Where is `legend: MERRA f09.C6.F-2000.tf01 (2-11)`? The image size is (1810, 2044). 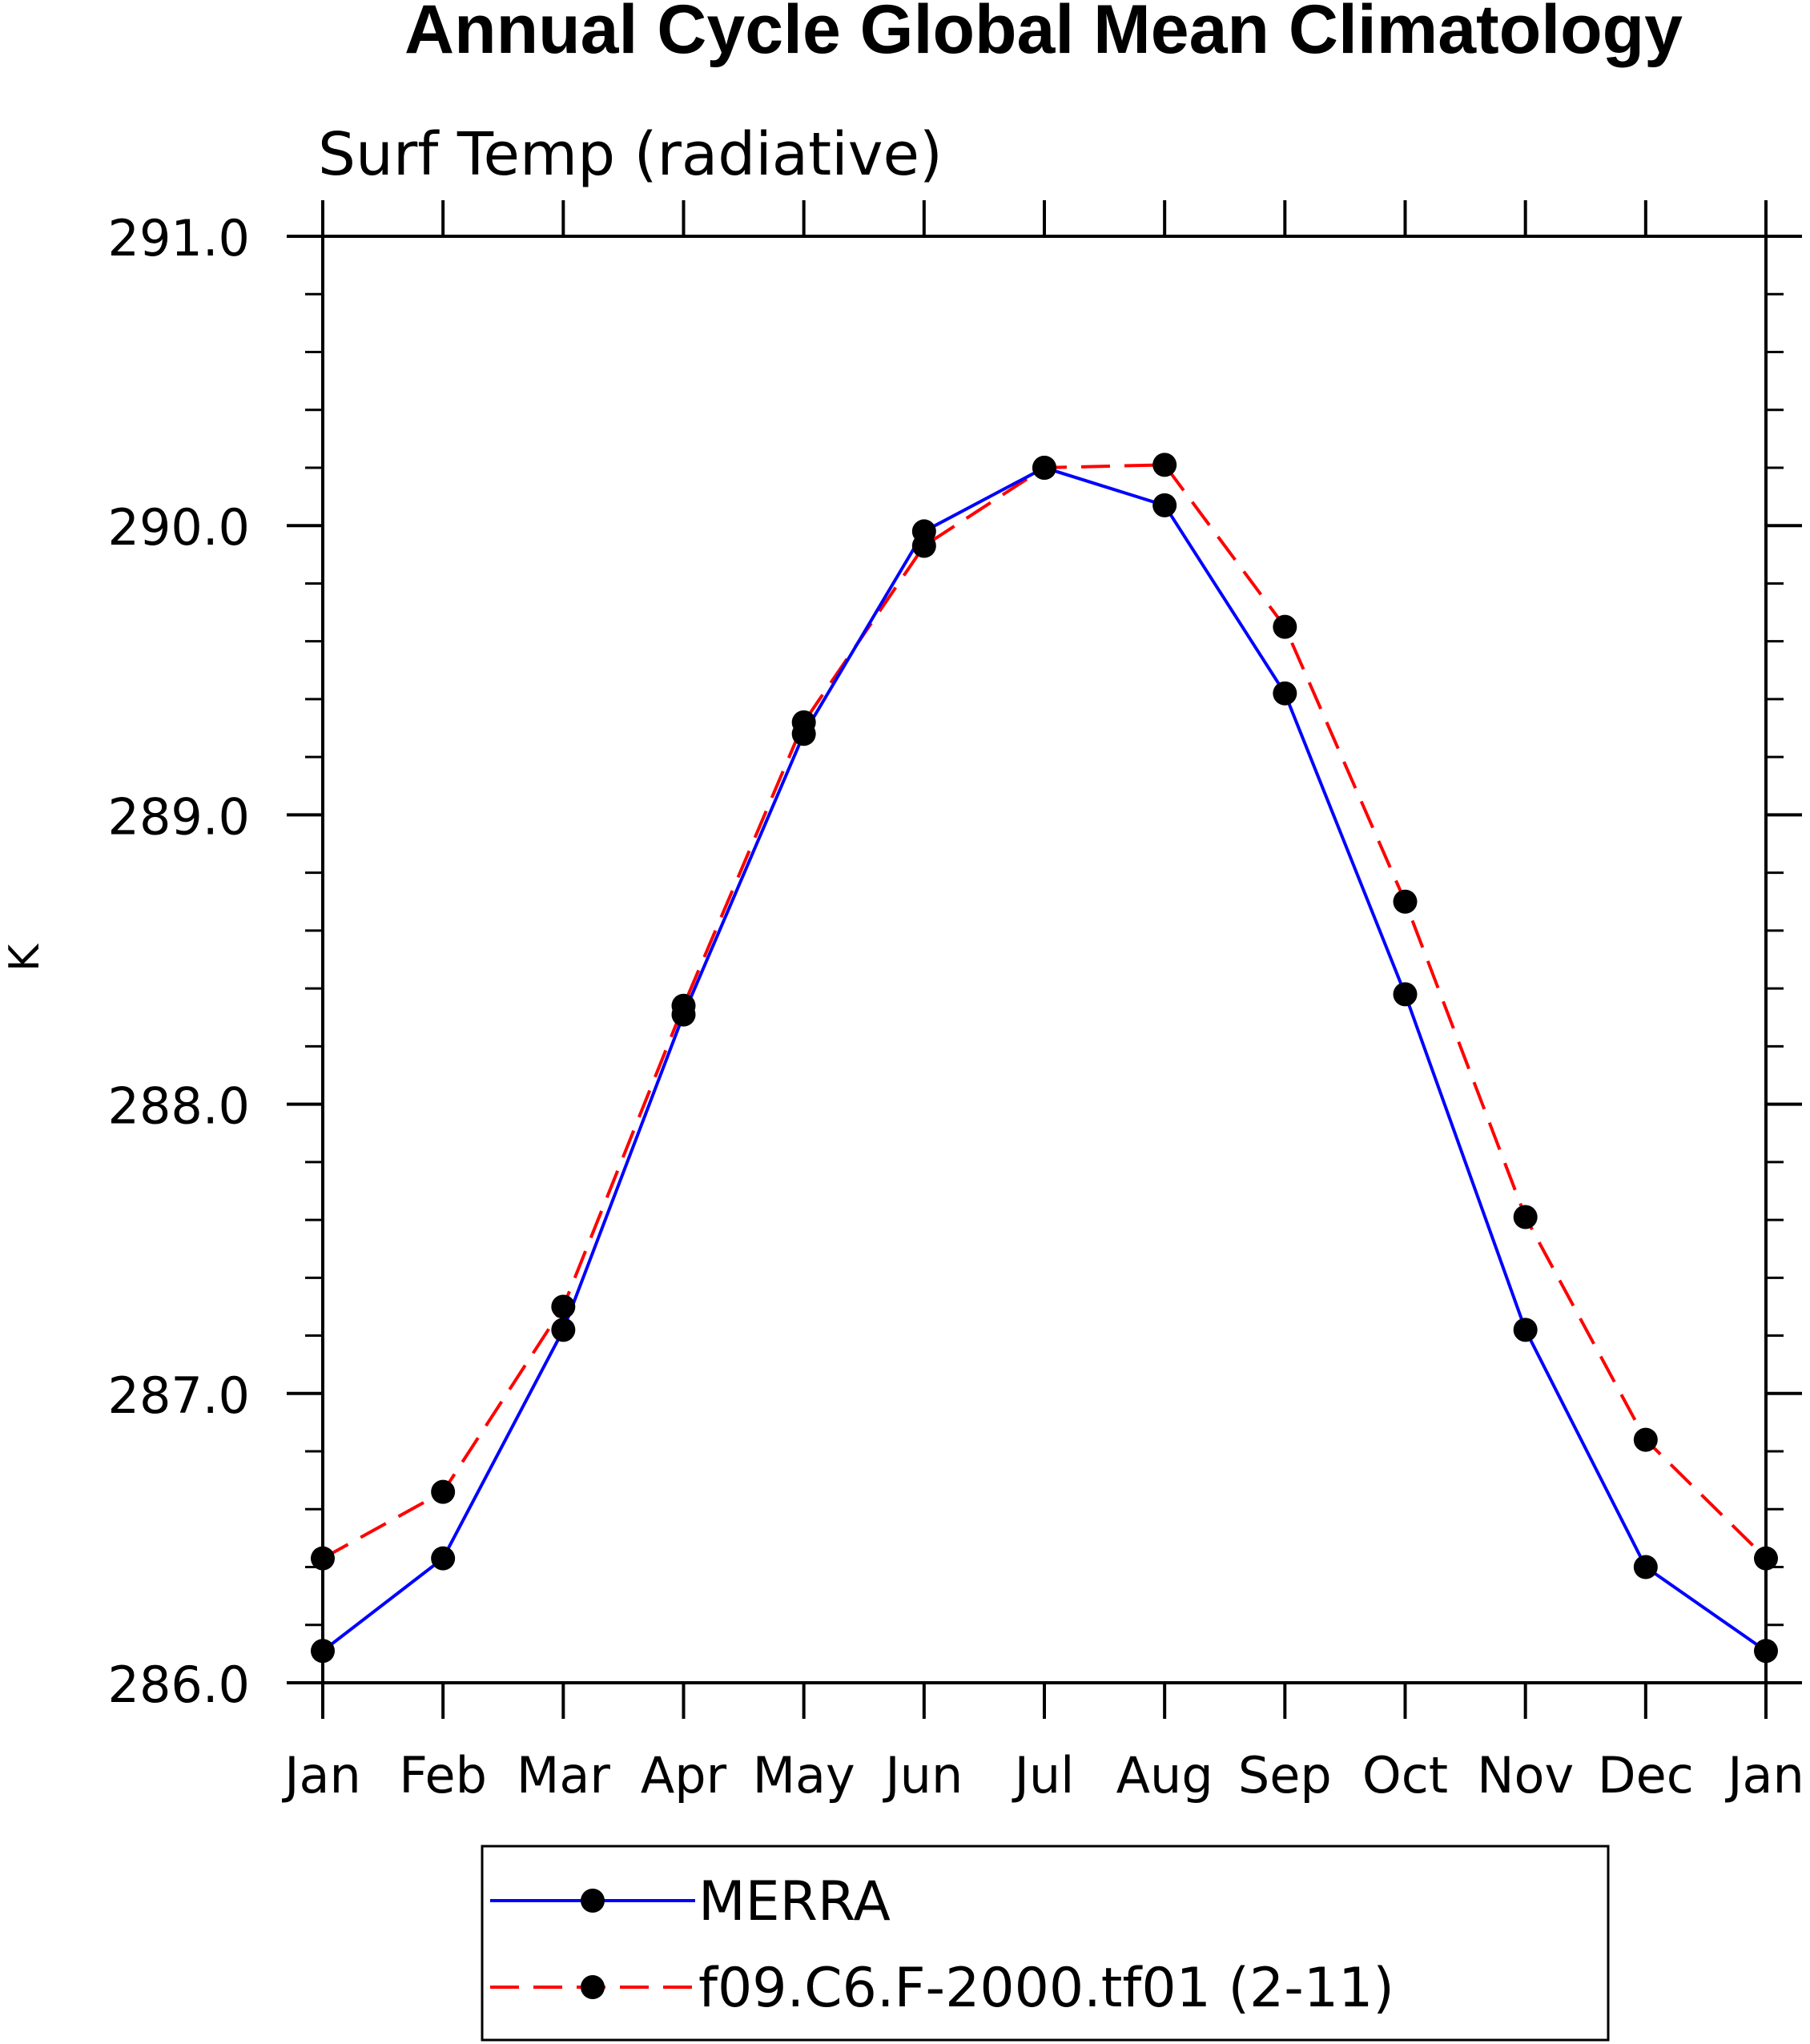
legend: MERRA f09.C6.F-2000.tf01 (2-11) is located at coordinates (1045, 1944).